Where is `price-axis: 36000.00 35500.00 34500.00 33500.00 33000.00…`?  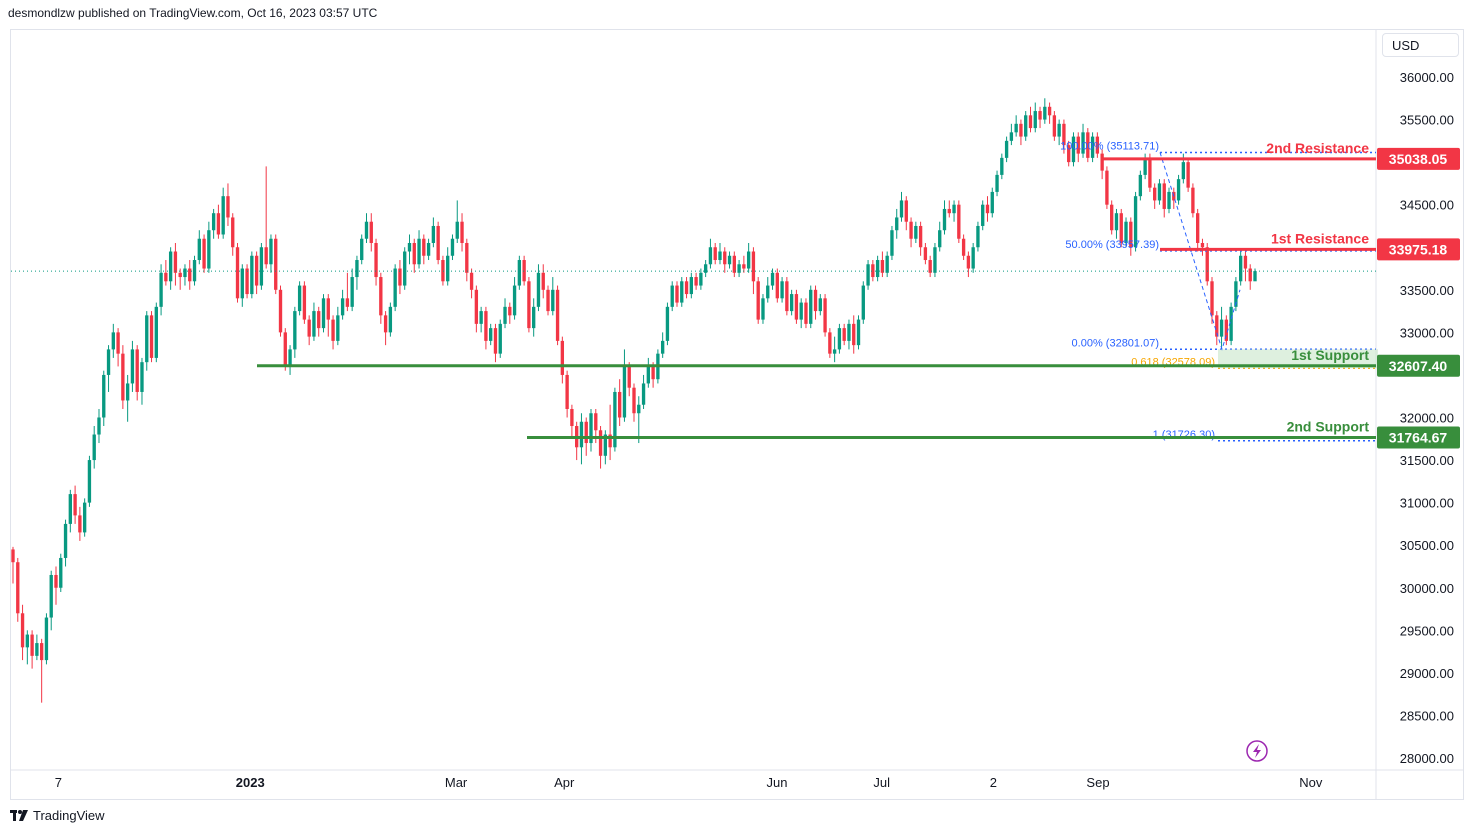 price-axis: 36000.00 35500.00 34500.00 33500.00 33000.00… is located at coordinates (1427, 418).